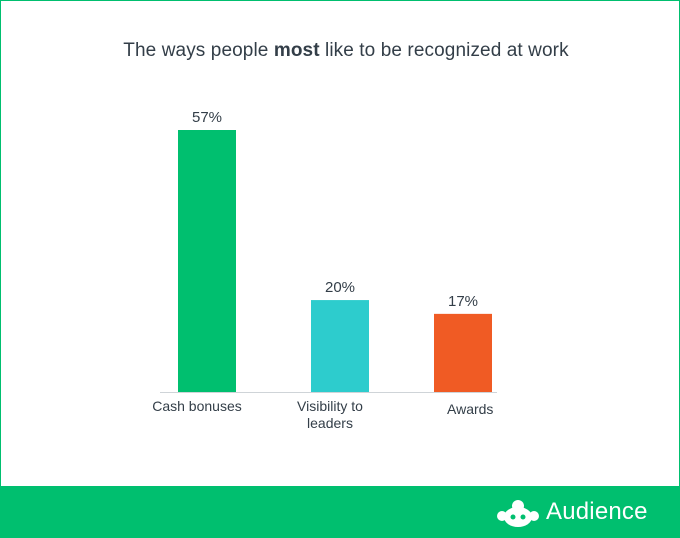 Image resolution: width=680 pixels, height=538 pixels. Describe the element at coordinates (518, 513) in the screenshot. I see `surveymonkey-logo-icon` at that location.